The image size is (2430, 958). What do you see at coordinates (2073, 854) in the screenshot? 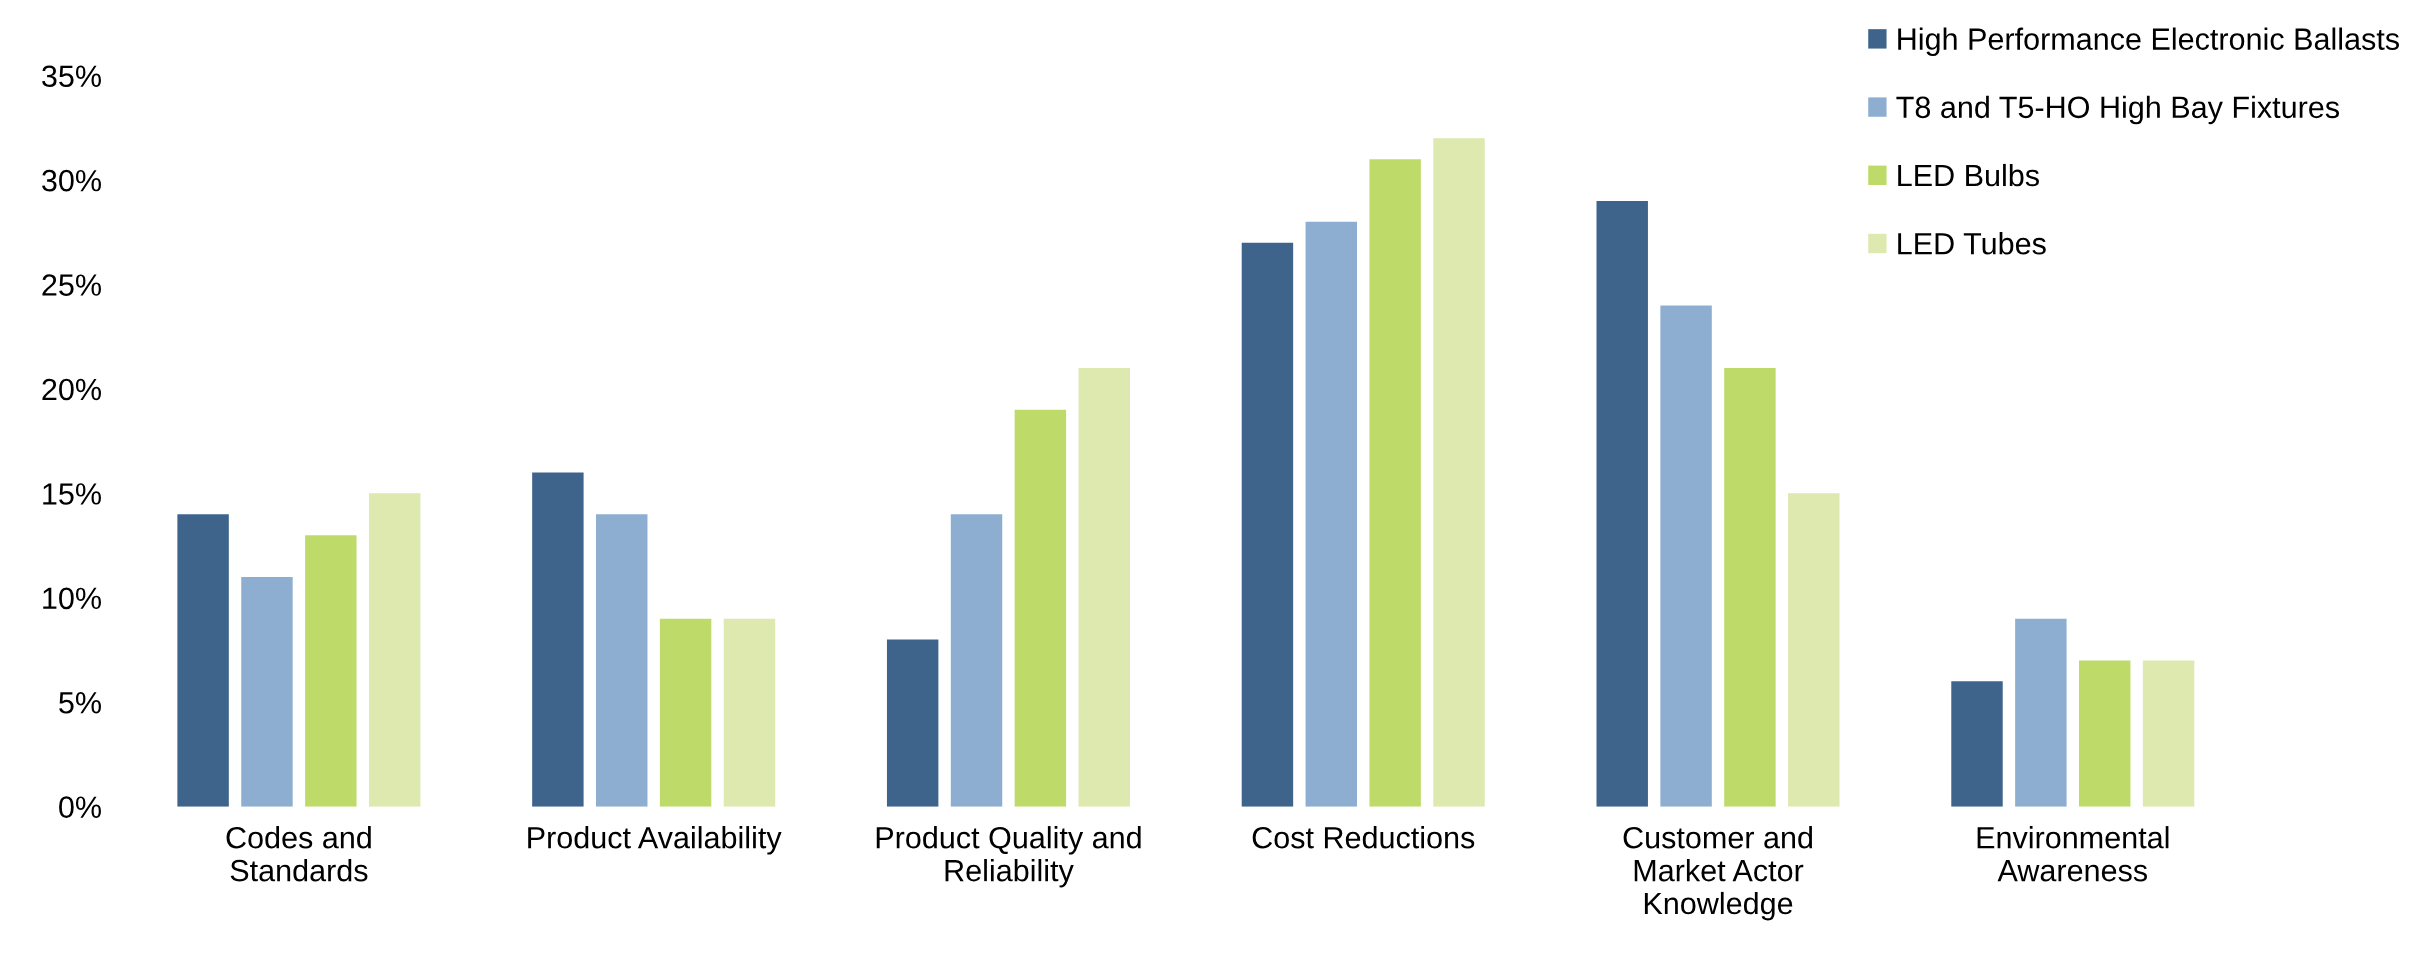
I see `x-tick-label: Environmental Awareness` at bounding box center [2073, 854].